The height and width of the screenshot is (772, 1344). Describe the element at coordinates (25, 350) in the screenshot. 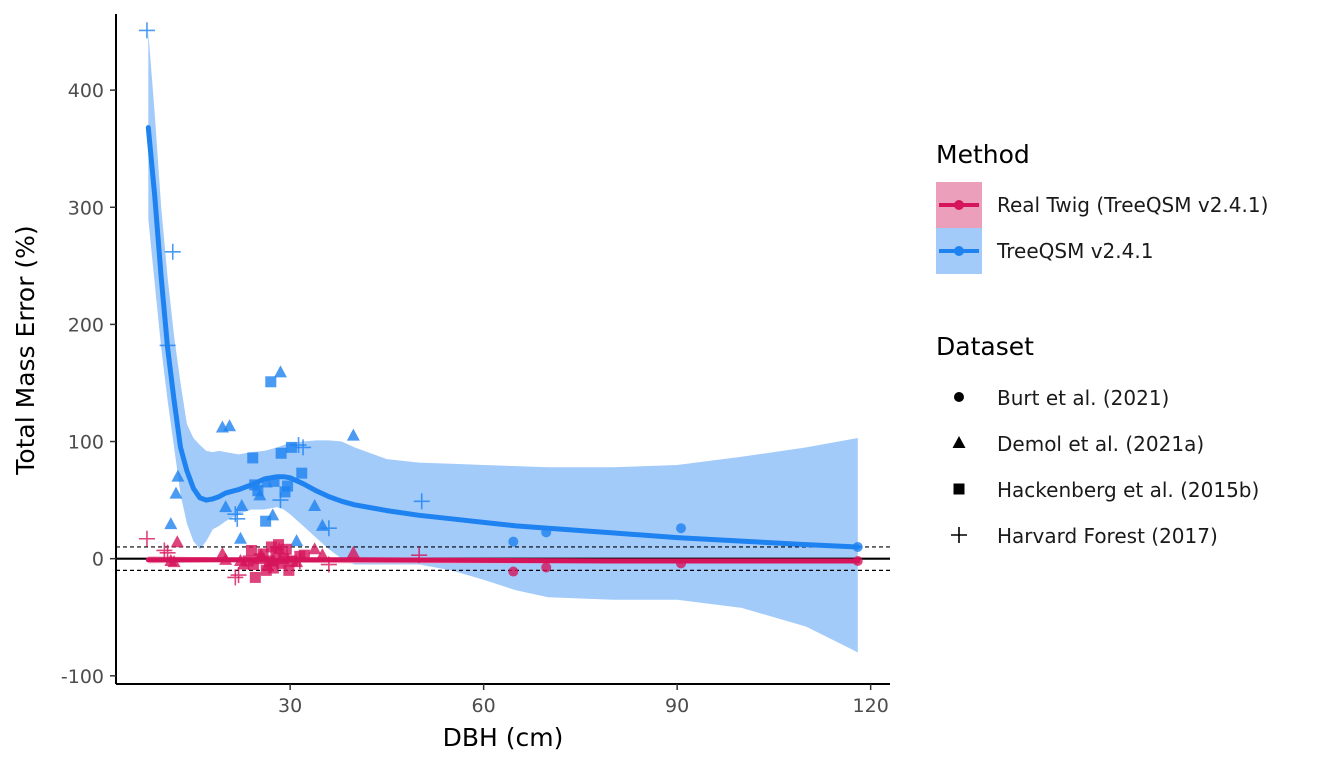

I see `y-axis-title: Total Mass Error (%)` at that location.